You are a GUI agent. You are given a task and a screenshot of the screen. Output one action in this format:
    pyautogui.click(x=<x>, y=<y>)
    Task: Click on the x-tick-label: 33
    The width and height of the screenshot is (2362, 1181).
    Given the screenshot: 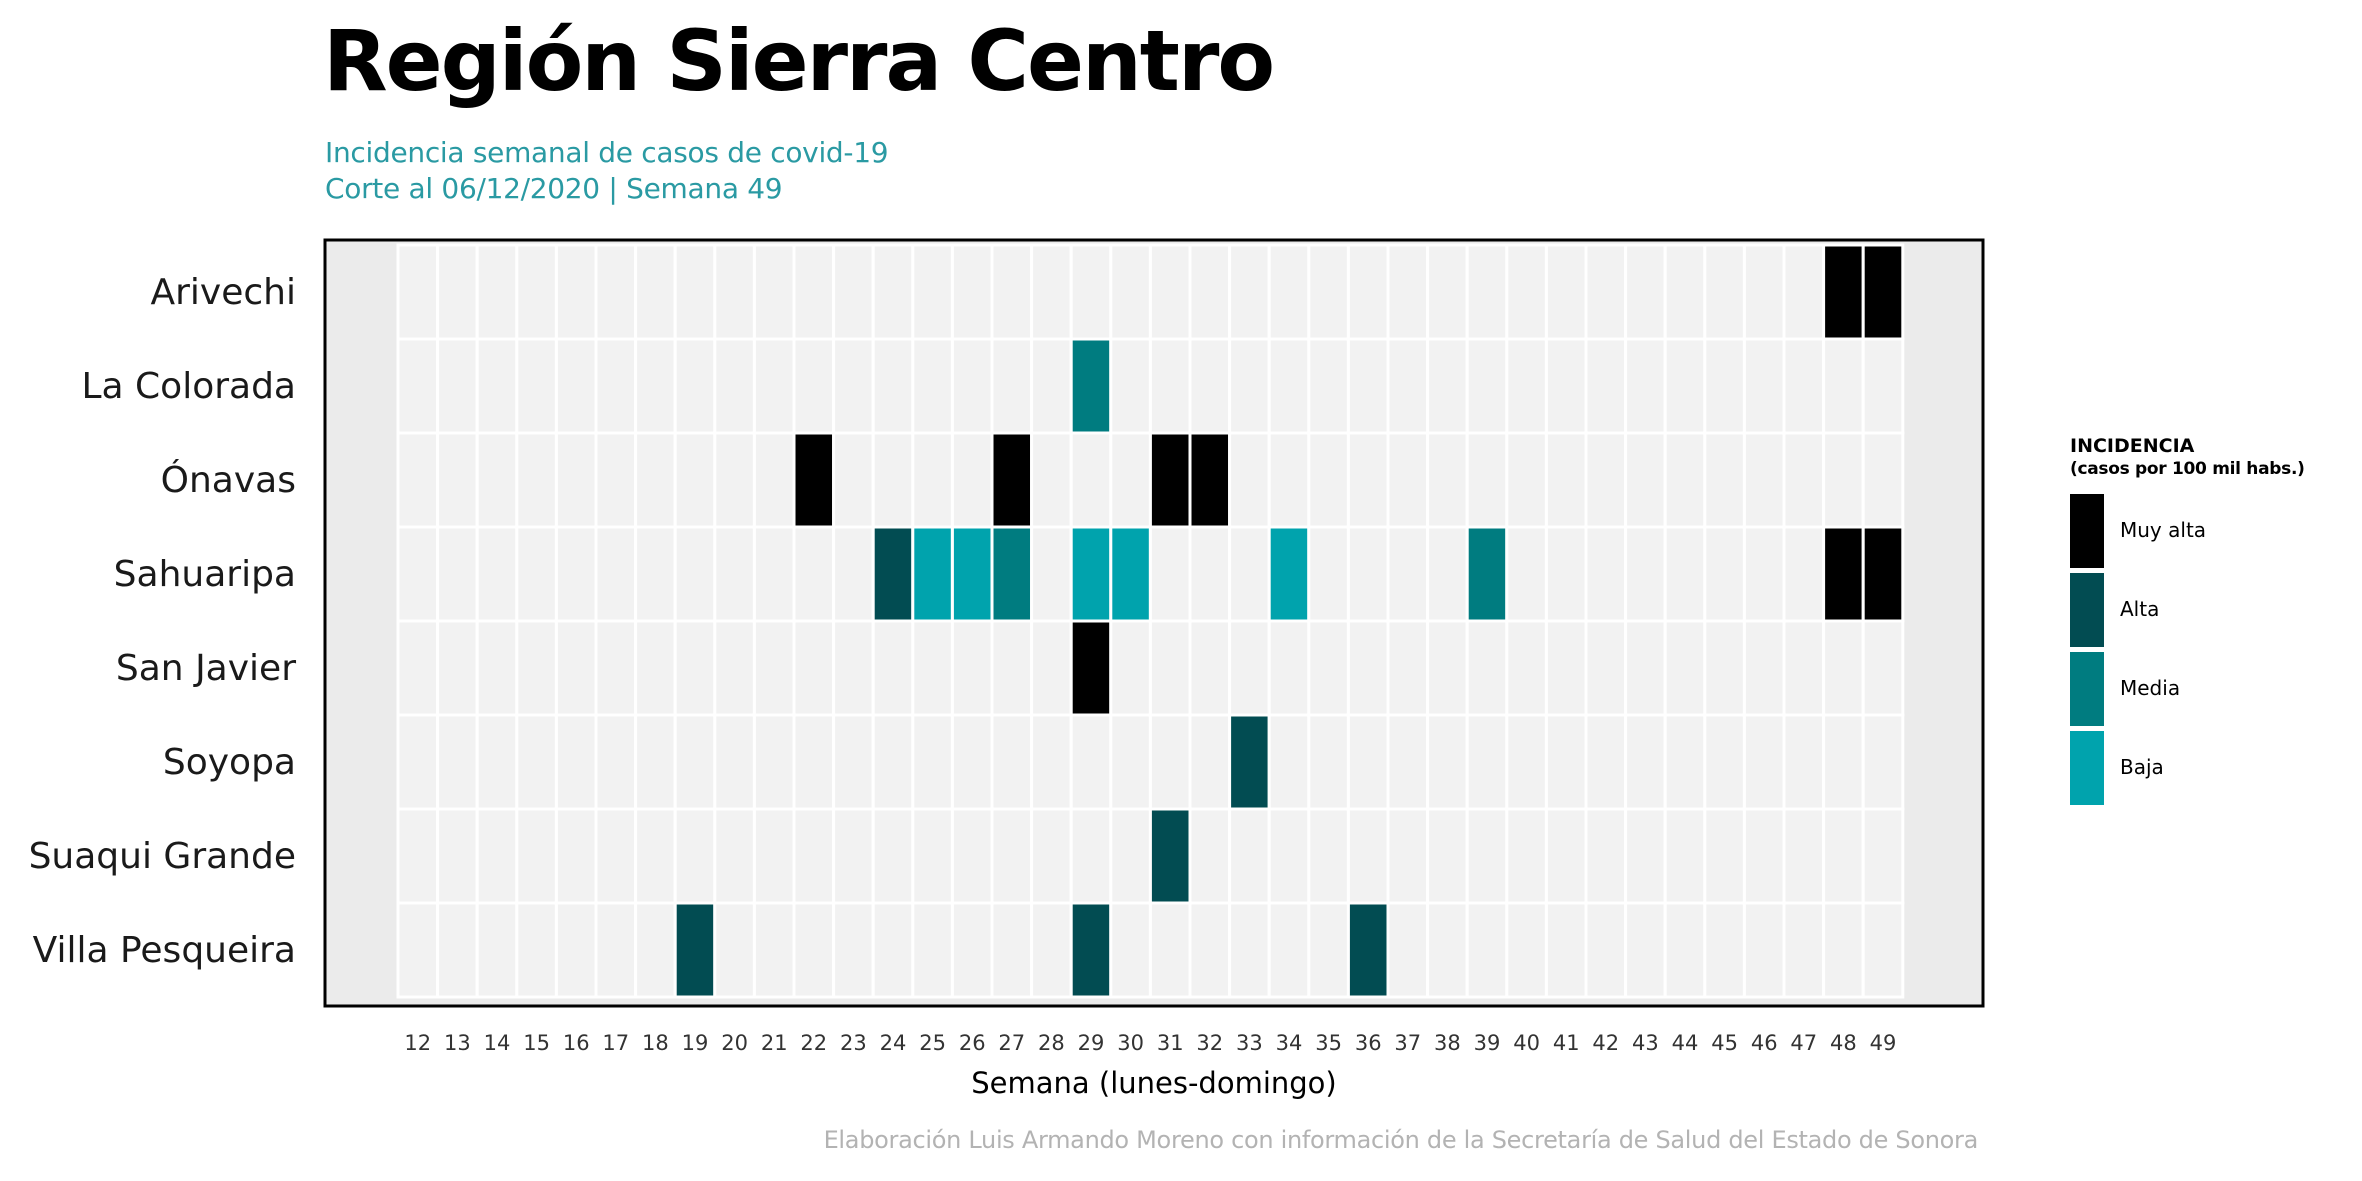 What is the action you would take?
    pyautogui.click(x=1249, y=1043)
    